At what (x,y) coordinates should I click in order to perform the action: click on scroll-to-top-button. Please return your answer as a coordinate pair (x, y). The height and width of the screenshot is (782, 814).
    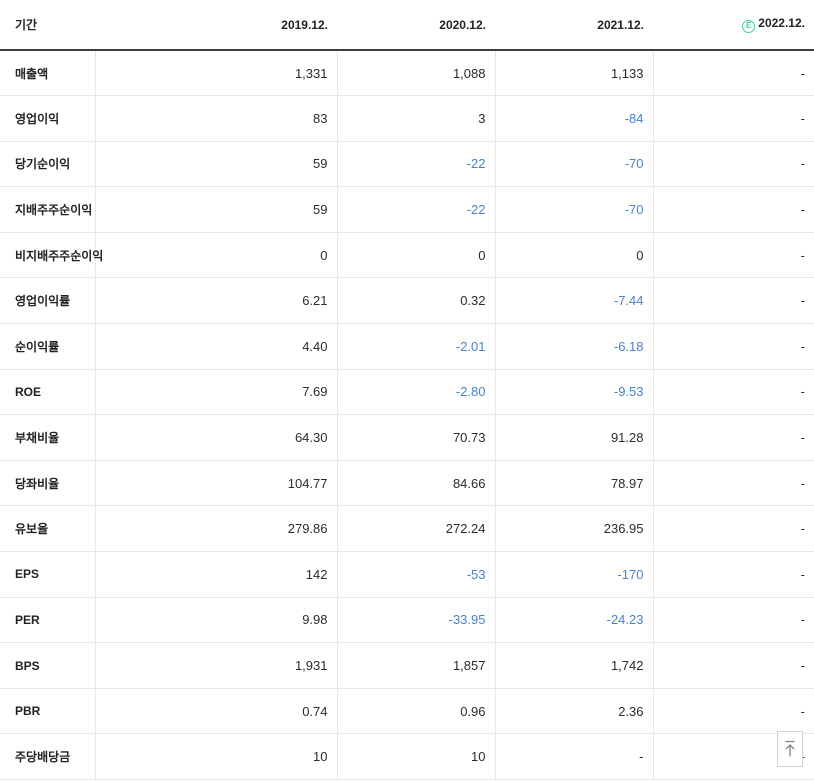
    Looking at the image, I should click on (790, 749).